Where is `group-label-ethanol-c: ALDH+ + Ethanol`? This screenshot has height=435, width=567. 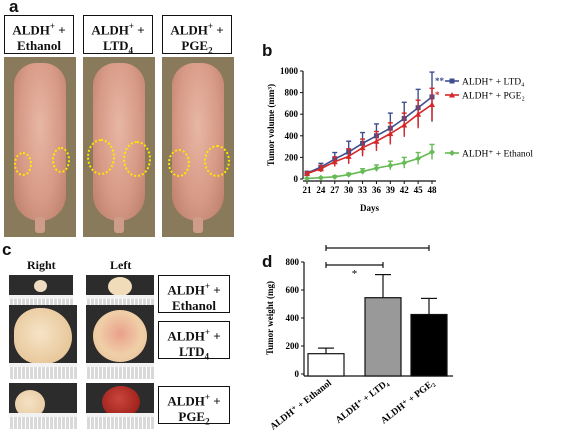
group-label-ethanol-c: ALDH+ + Ethanol is located at coordinates (194, 294).